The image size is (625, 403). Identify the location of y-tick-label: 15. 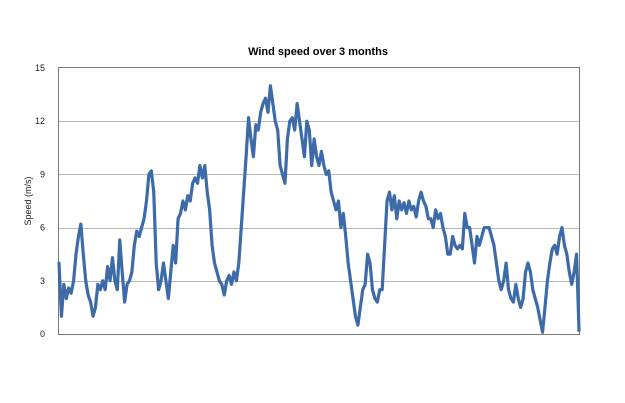
(40, 68).